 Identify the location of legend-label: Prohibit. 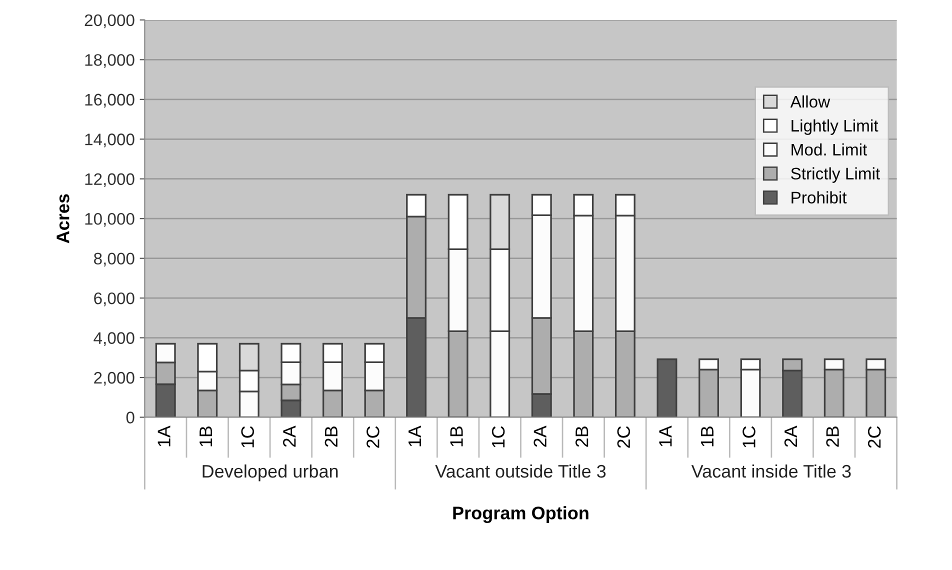
(819, 197).